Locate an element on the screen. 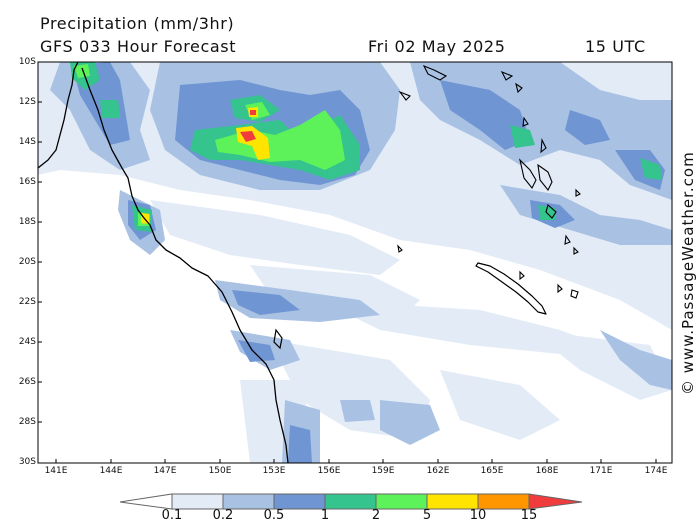 This screenshot has height=525, width=700. legend-label: 15 is located at coordinates (529, 515).